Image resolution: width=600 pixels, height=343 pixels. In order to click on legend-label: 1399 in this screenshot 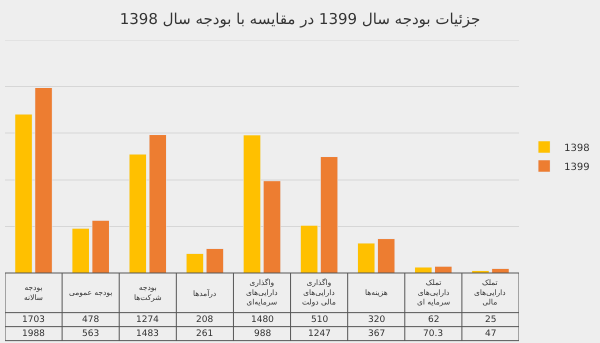, I will do `click(577, 167)`.